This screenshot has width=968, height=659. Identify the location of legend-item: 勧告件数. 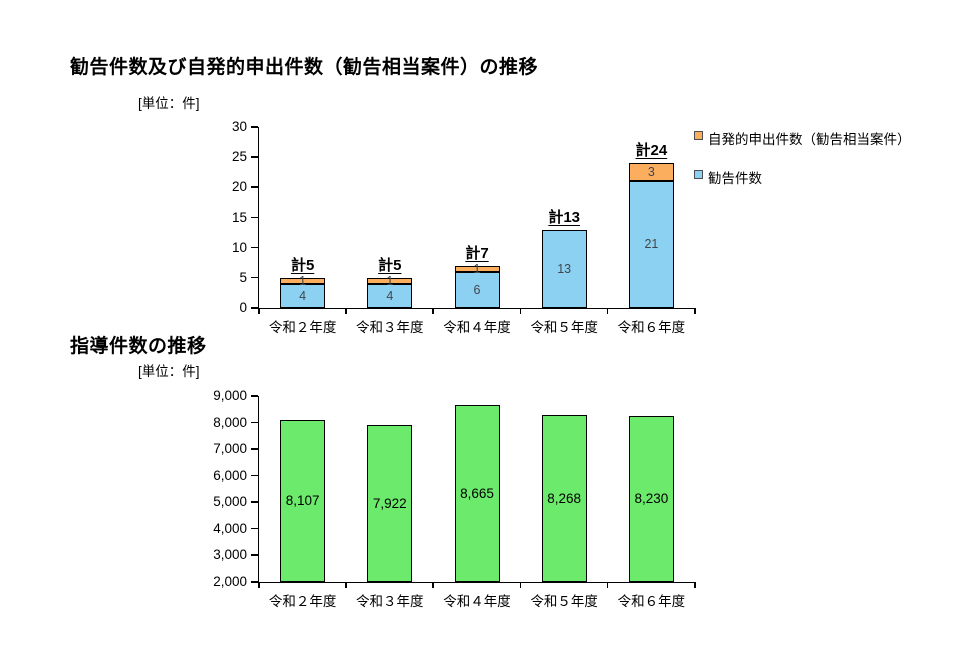
(728, 177).